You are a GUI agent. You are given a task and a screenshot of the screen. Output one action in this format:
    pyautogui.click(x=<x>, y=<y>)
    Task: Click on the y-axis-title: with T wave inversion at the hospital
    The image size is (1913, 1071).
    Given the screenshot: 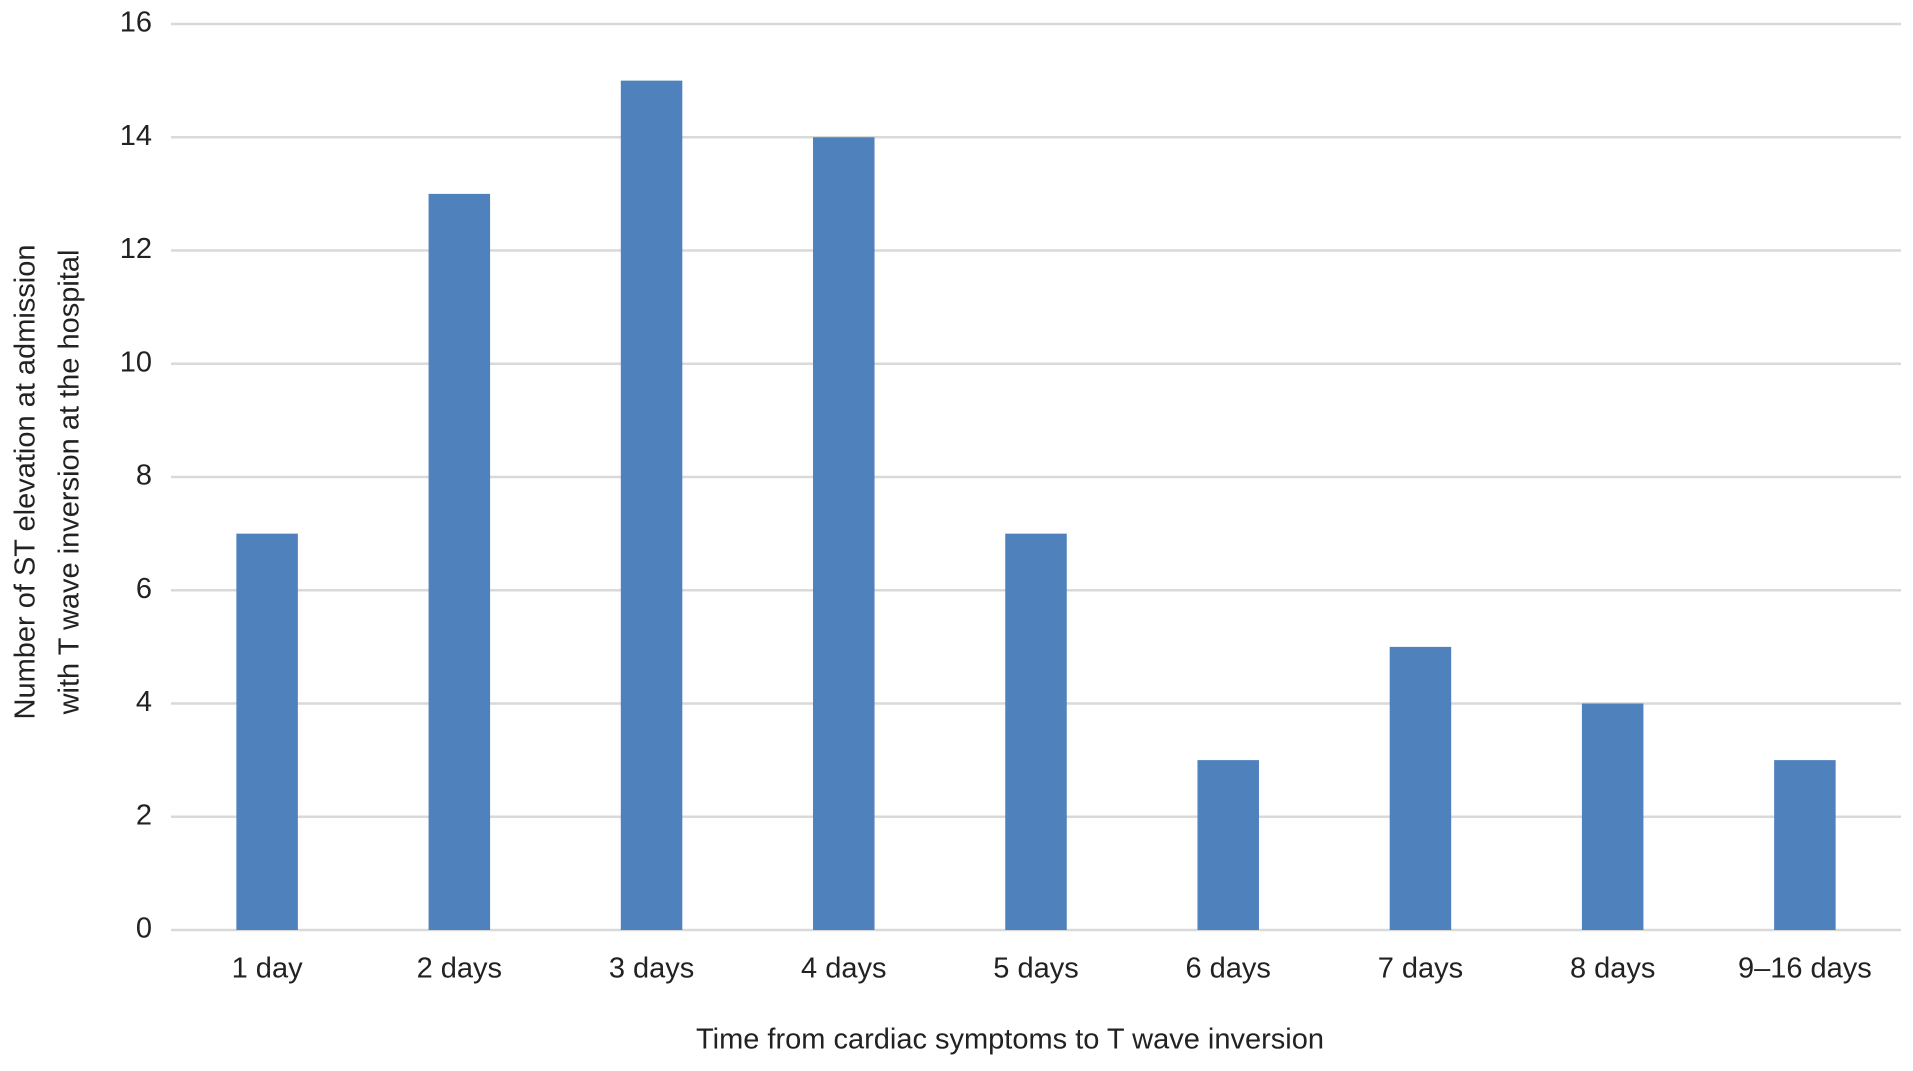 What is the action you would take?
    pyautogui.click(x=70, y=483)
    